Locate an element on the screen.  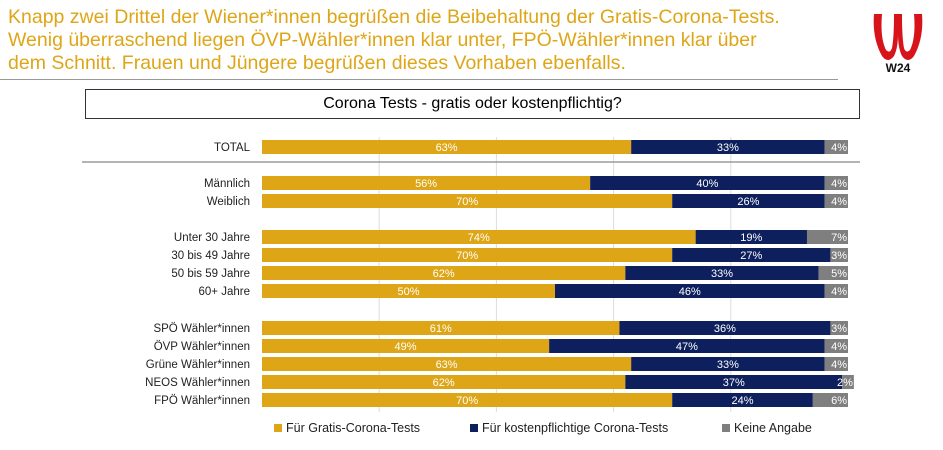
category-label: Männlich is located at coordinates (227, 184).